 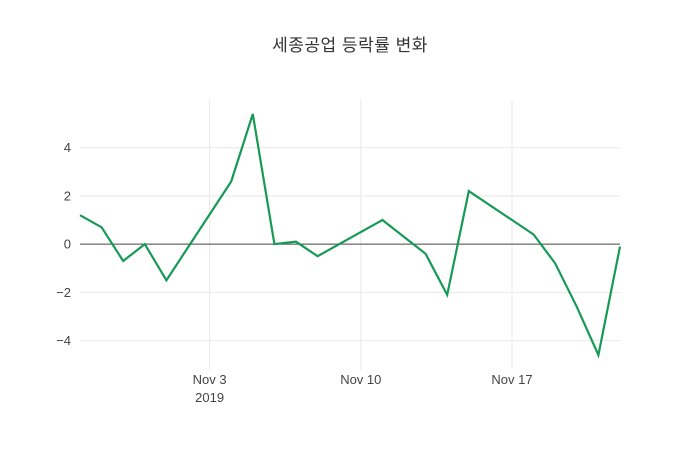 What do you see at coordinates (63, 292) in the screenshot?
I see `y-tick-label: −2` at bounding box center [63, 292].